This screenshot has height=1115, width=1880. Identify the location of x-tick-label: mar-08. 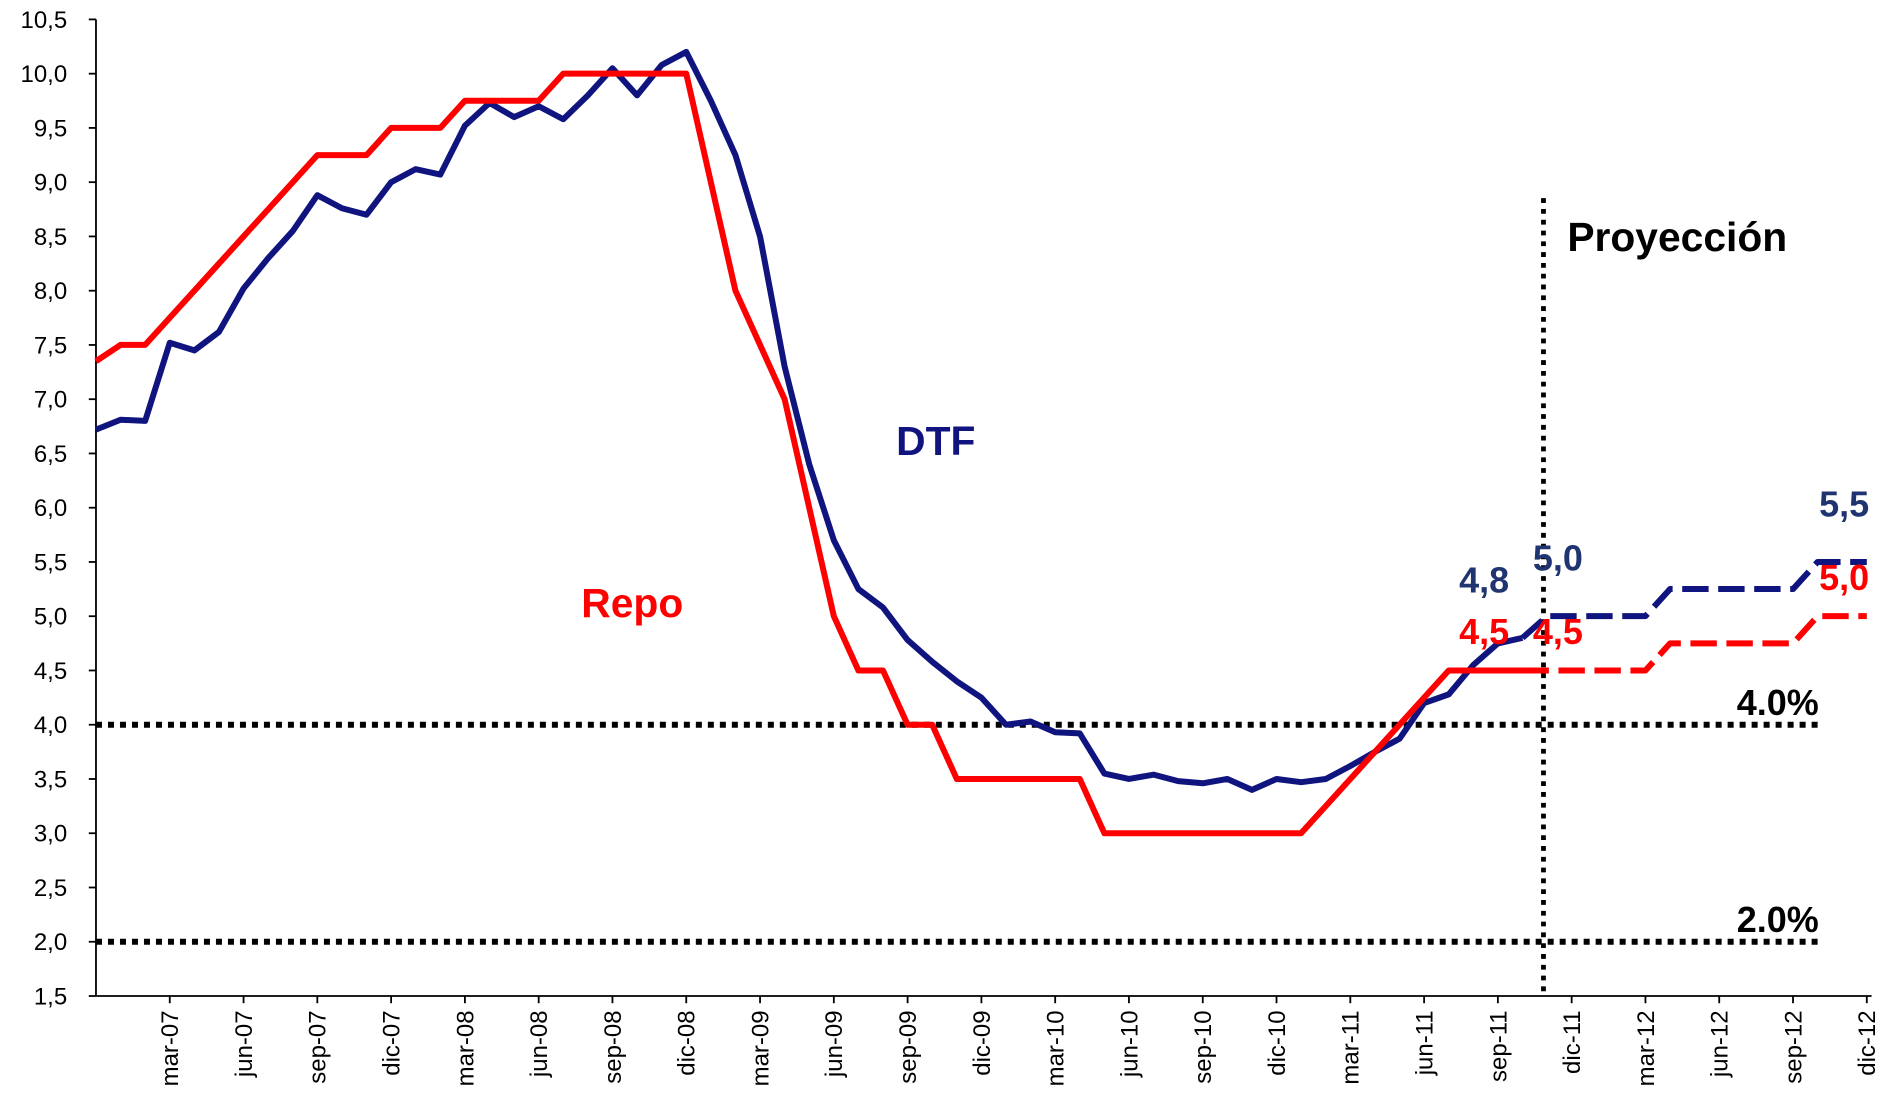
(465, 1048).